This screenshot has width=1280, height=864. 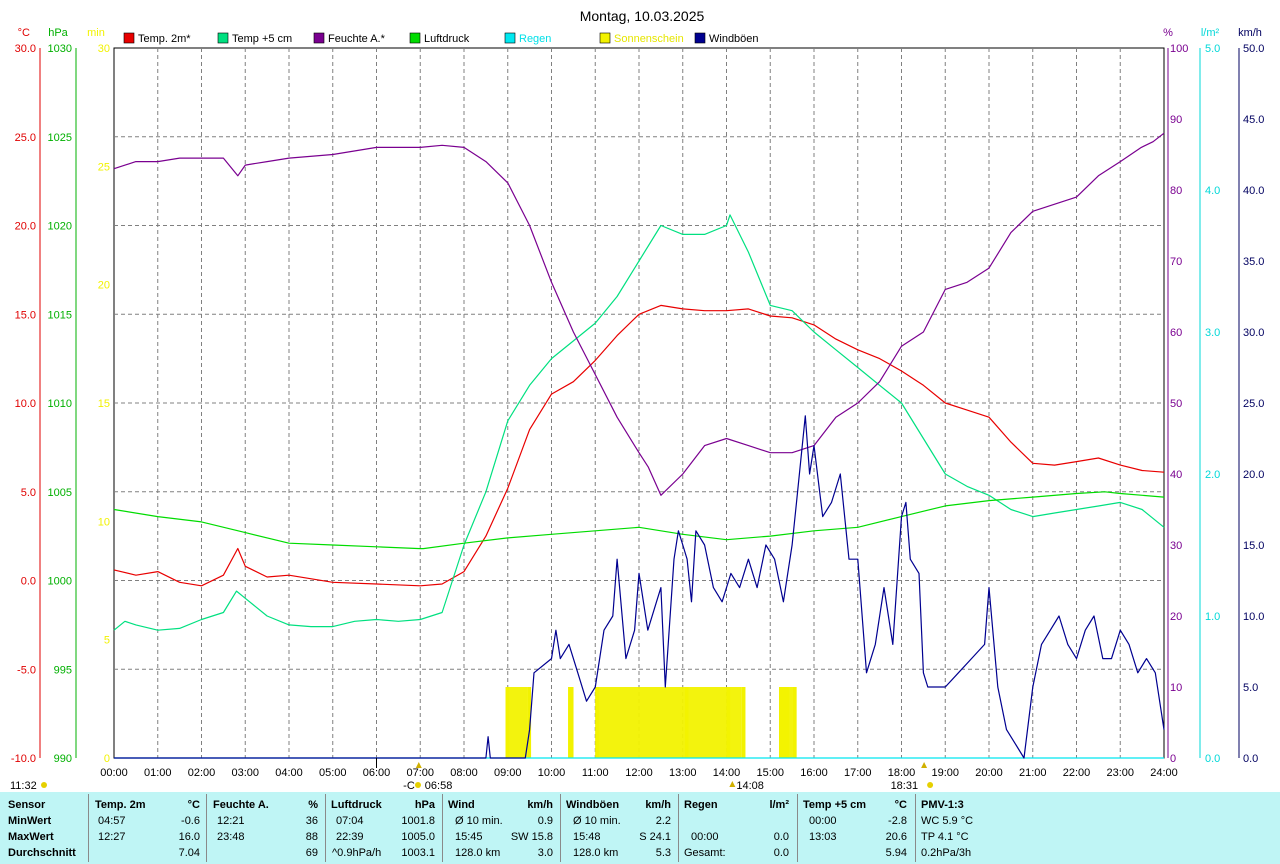 I want to click on humidity-tick-label: 80, so click(x=1176, y=191).